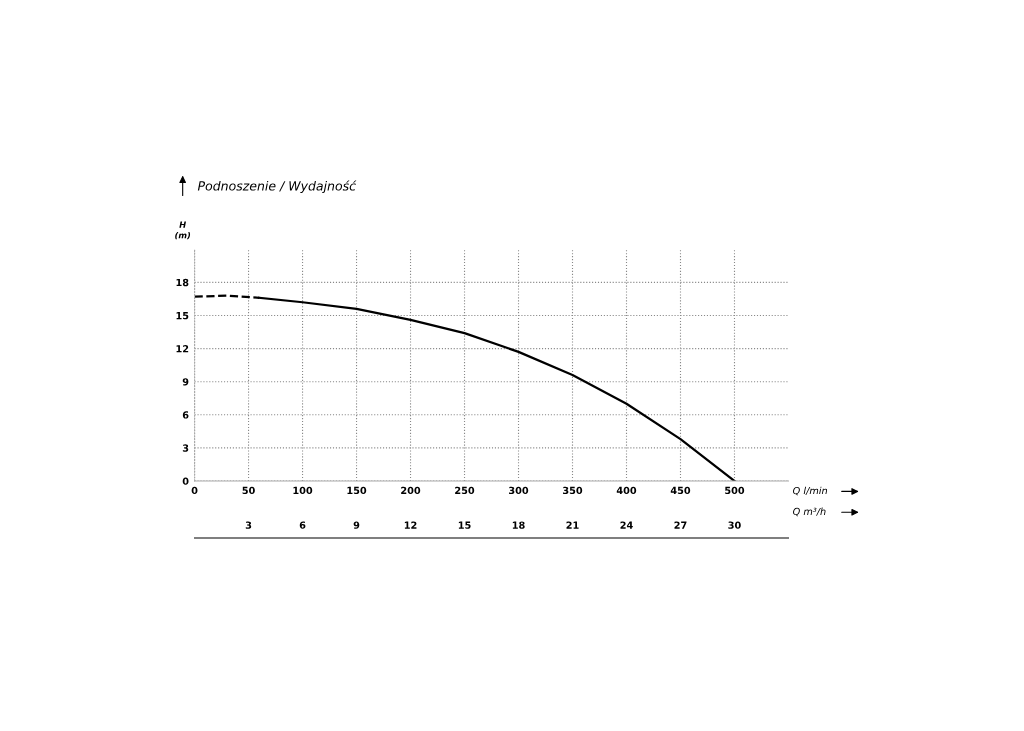 The image size is (1024, 731). Describe the element at coordinates (411, 490) in the screenshot. I see `x-tick-label: 200` at that location.